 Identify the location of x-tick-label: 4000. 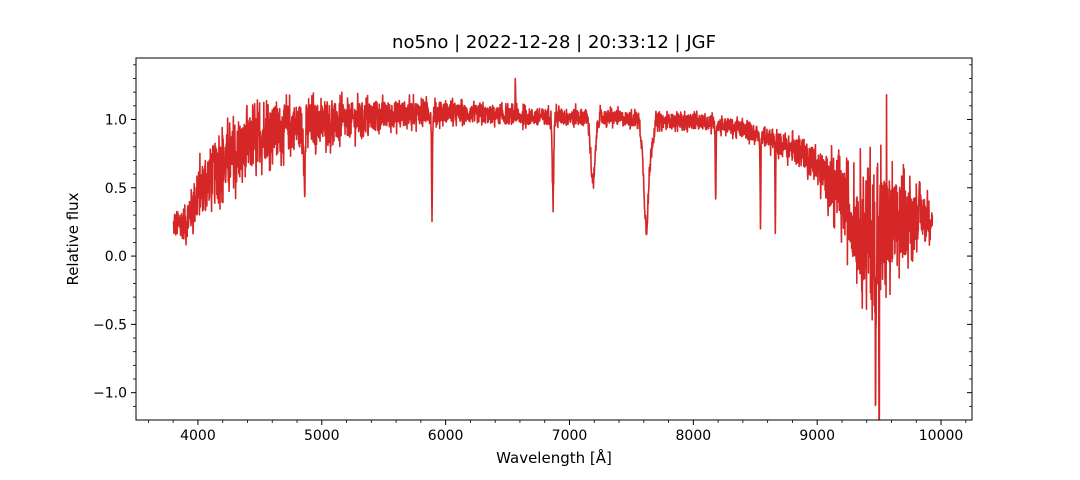
(198, 436).